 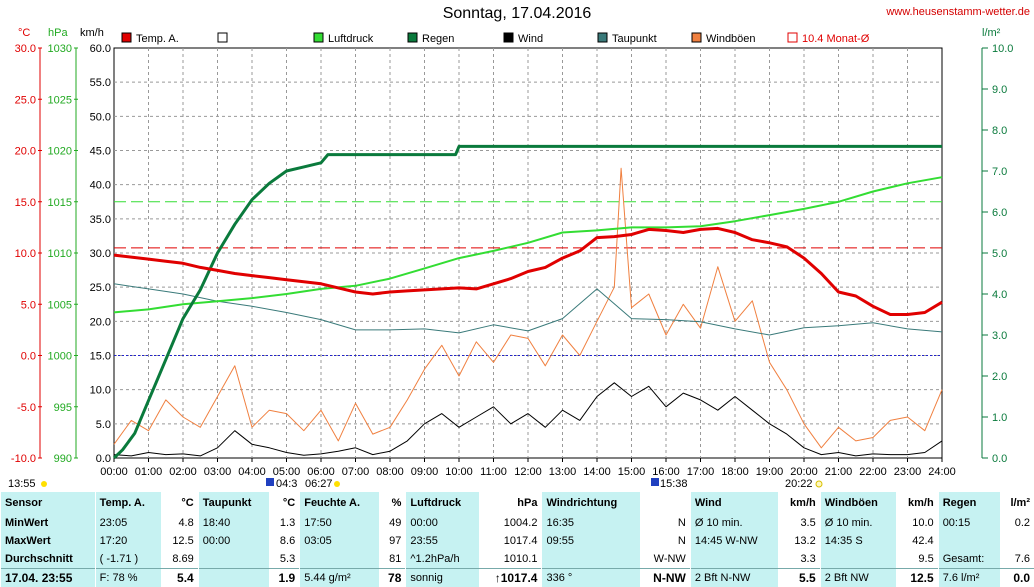 What do you see at coordinates (442, 522) in the screenshot?
I see `press-min-time: 00:00` at bounding box center [442, 522].